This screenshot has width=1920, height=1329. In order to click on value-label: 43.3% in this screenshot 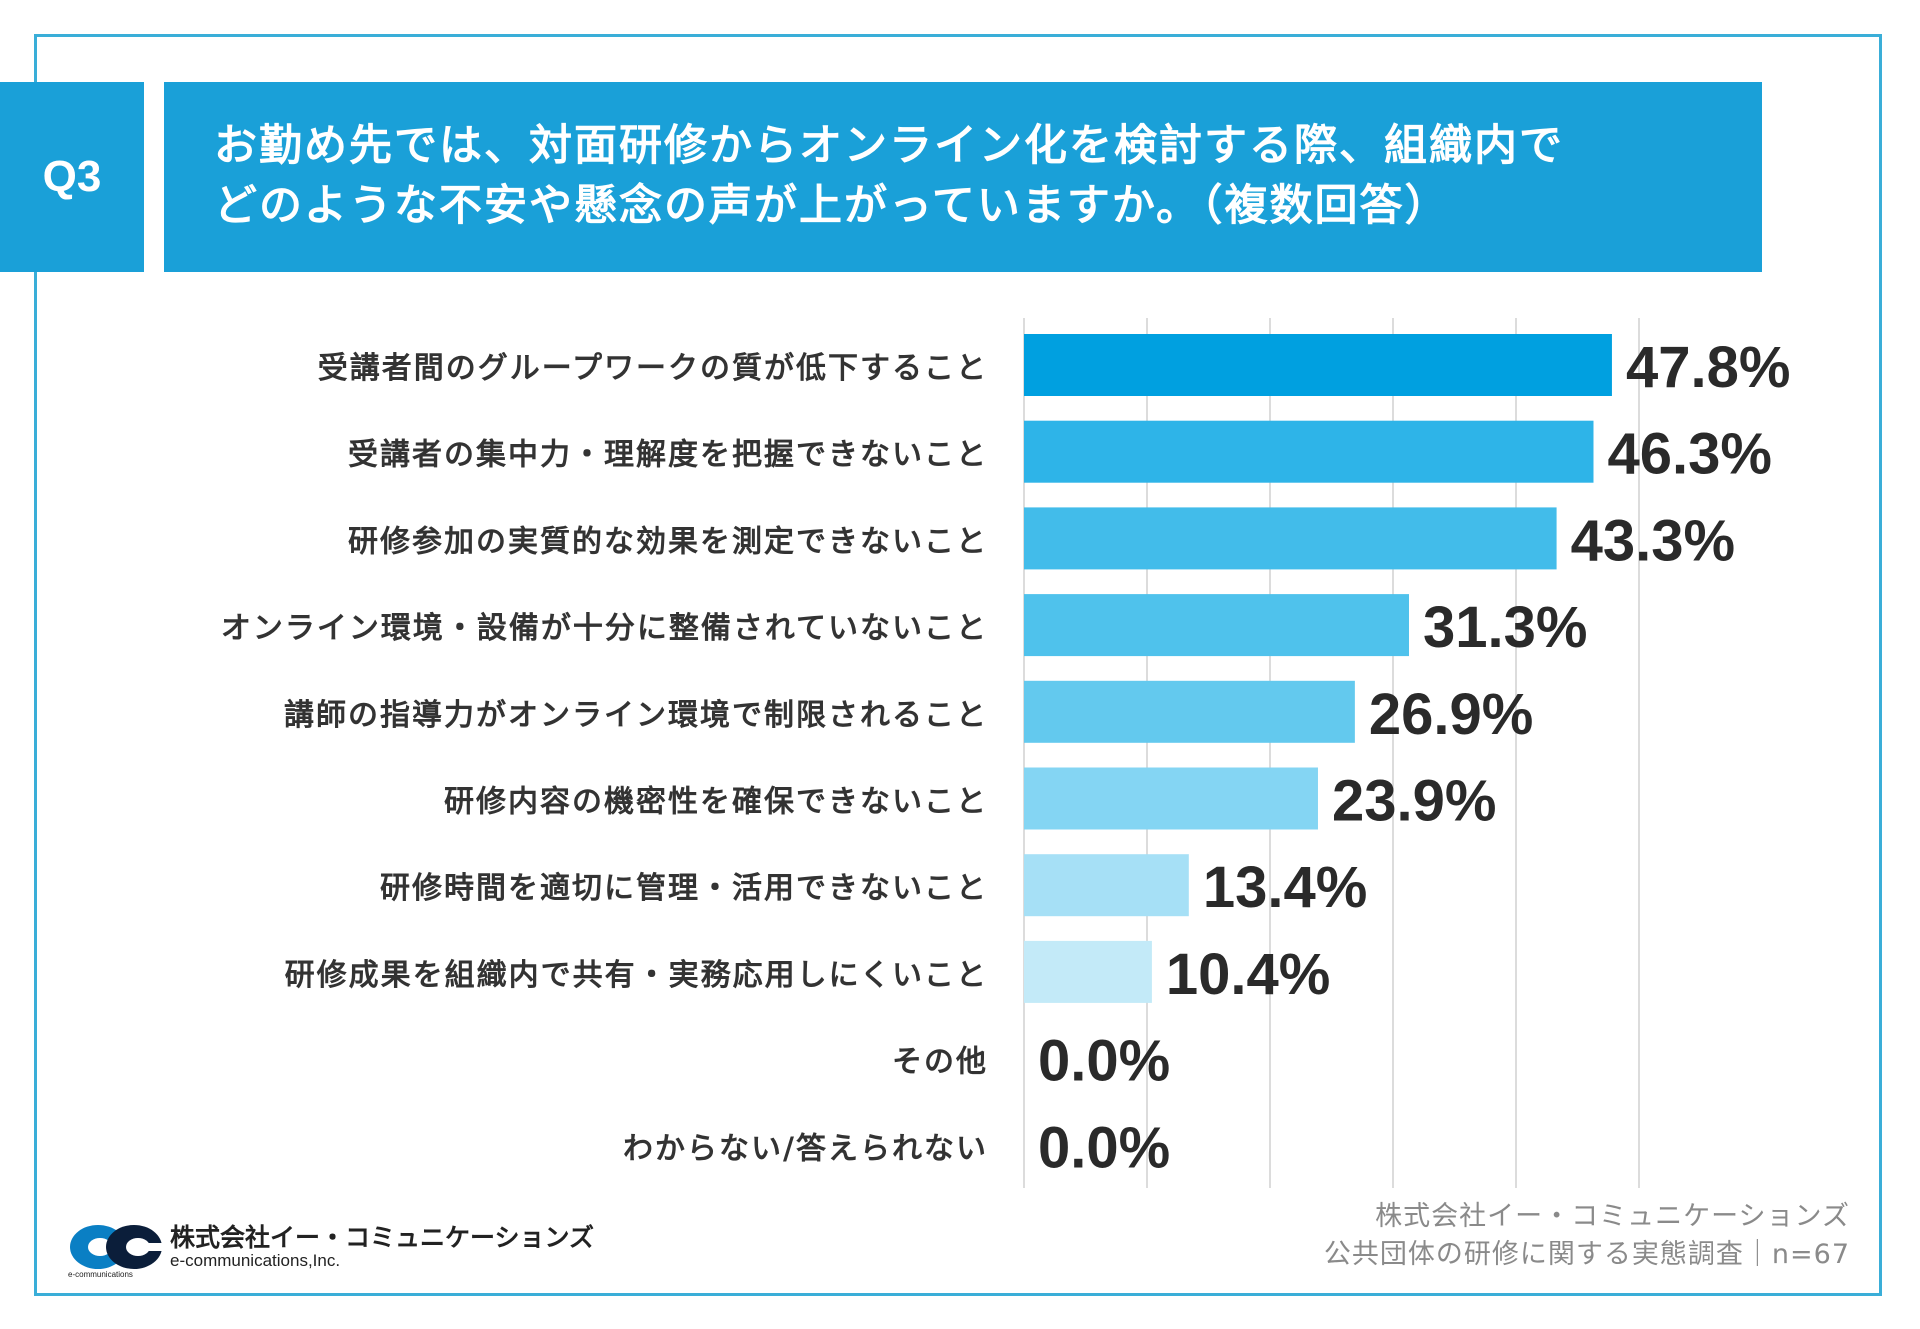, I will do `click(1653, 540)`.